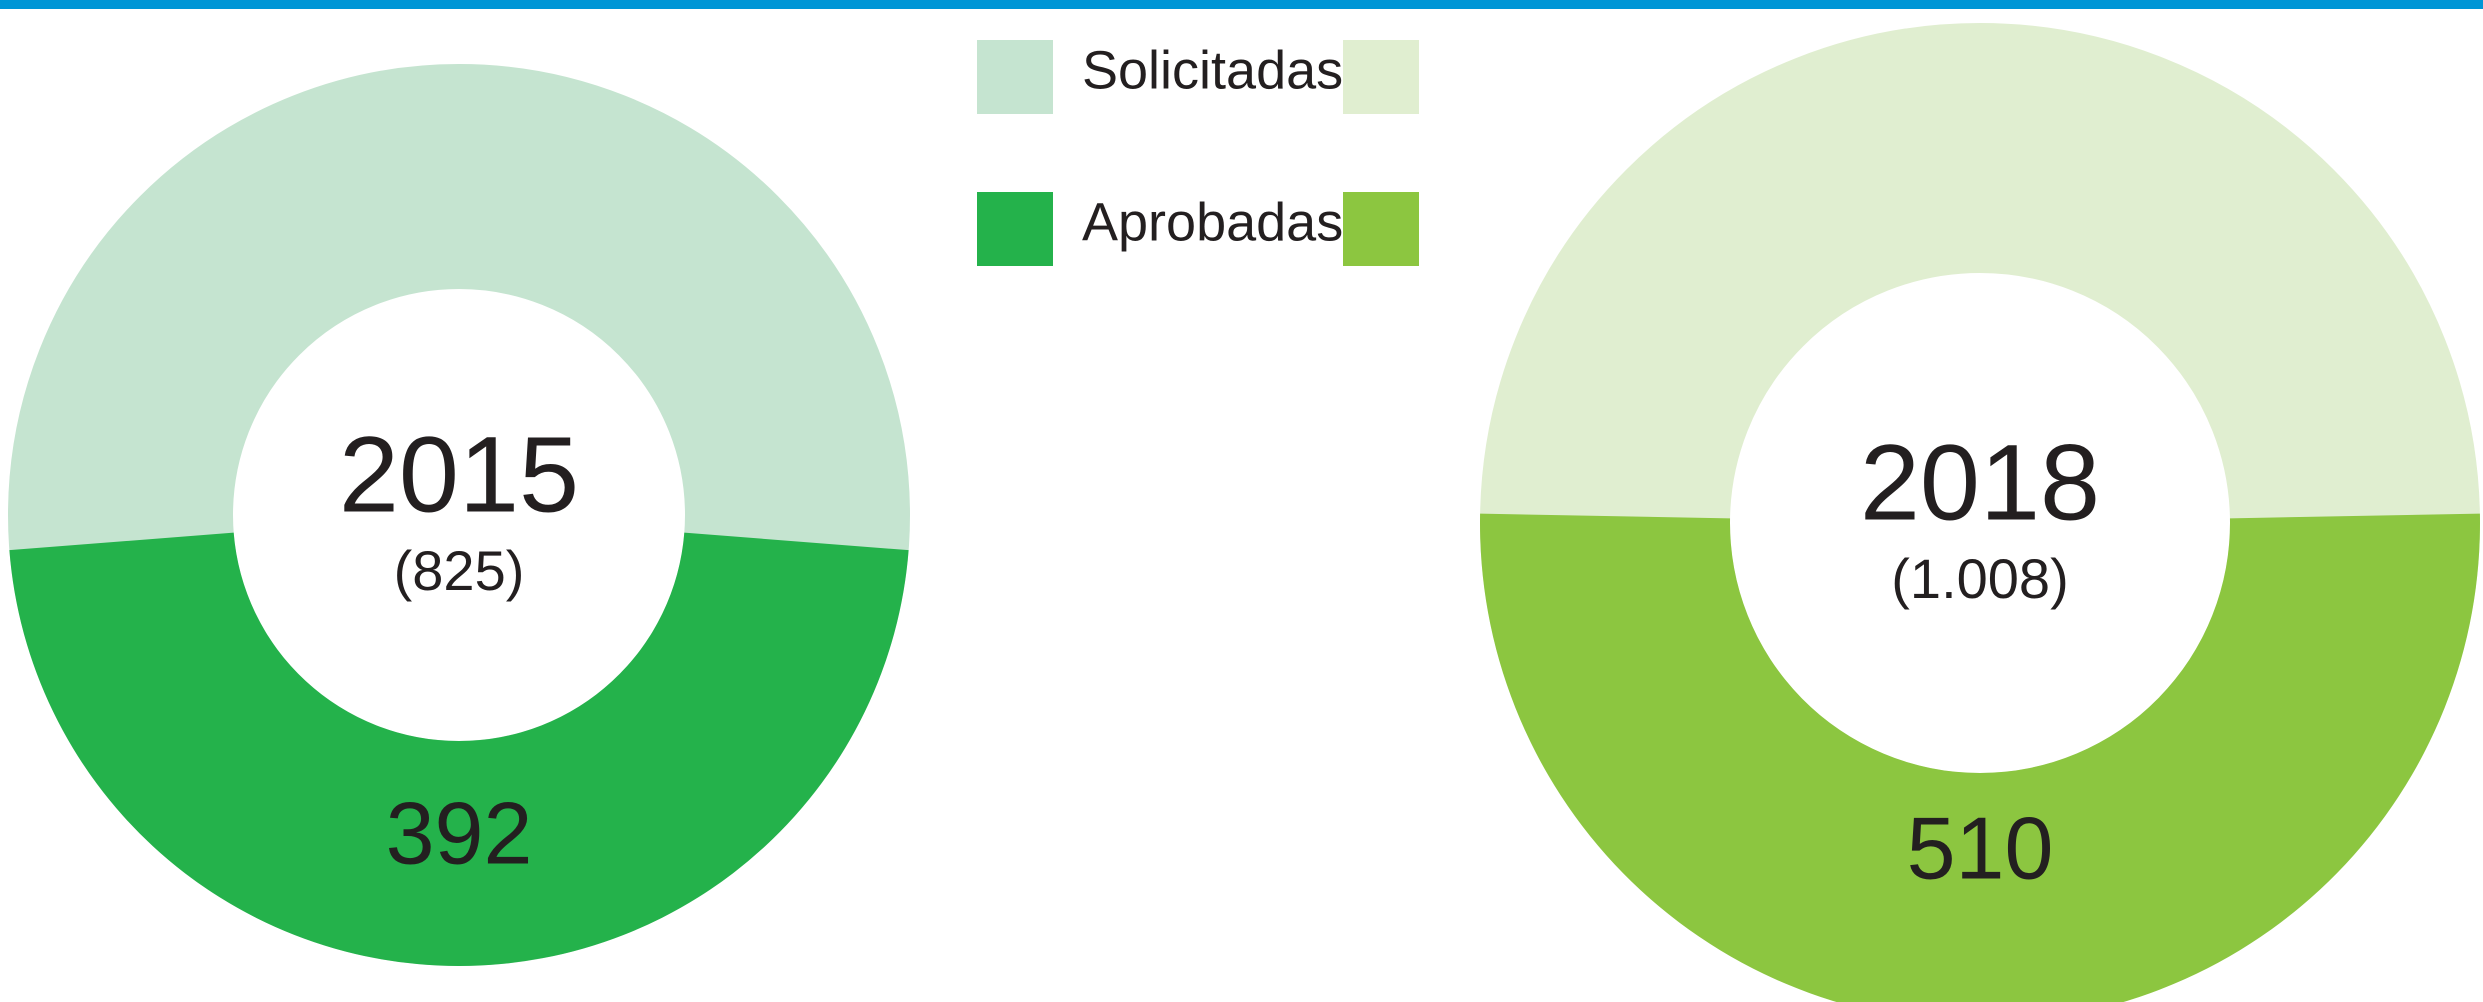 Image resolution: width=2483 pixels, height=1002 pixels. What do you see at coordinates (1212, 222) in the screenshot?
I see `legend-label: Aprobadas` at bounding box center [1212, 222].